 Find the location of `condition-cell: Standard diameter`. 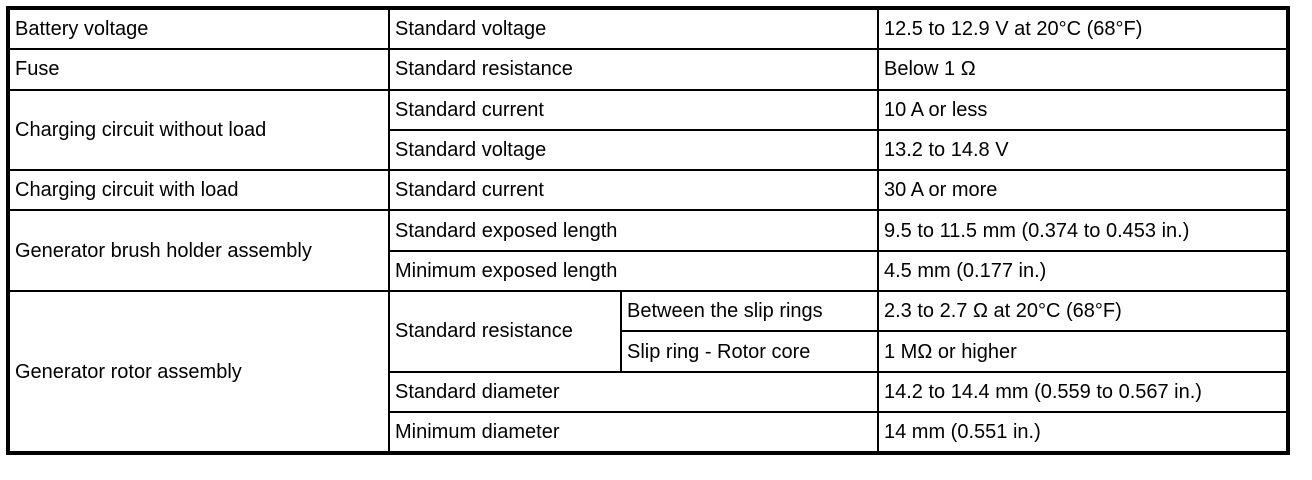

condition-cell: Standard diameter is located at coordinates (633, 391).